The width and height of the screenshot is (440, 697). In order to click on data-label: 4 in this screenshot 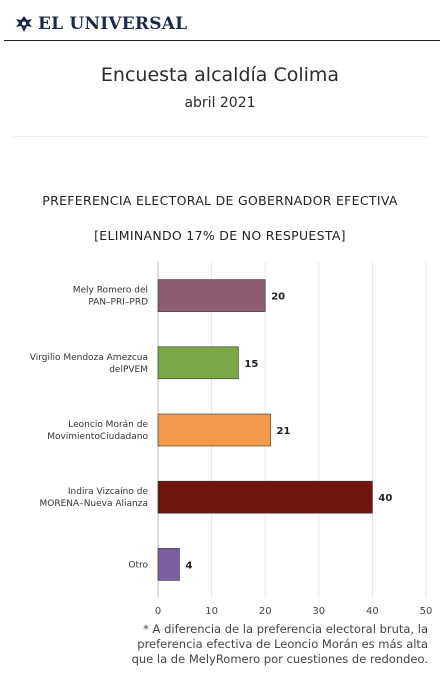, I will do `click(188, 565)`.